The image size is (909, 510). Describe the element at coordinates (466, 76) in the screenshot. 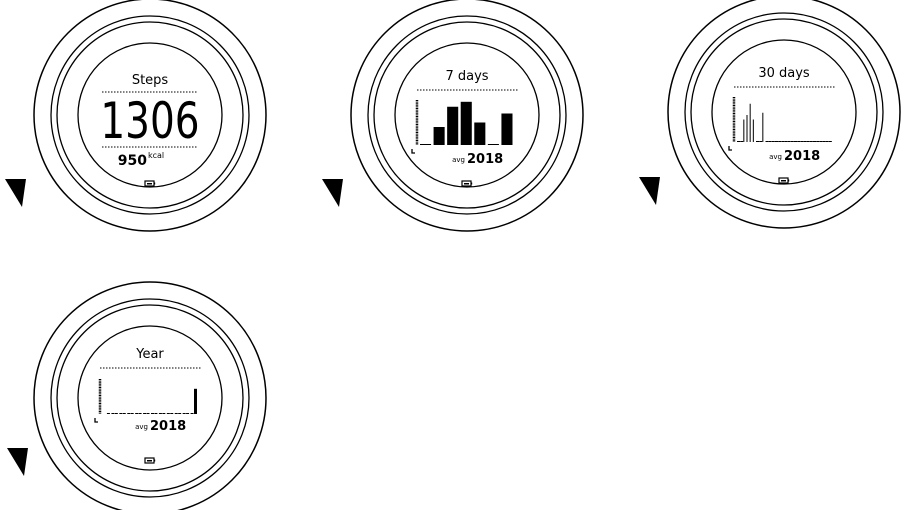

I see `screen-title: 7 days` at that location.